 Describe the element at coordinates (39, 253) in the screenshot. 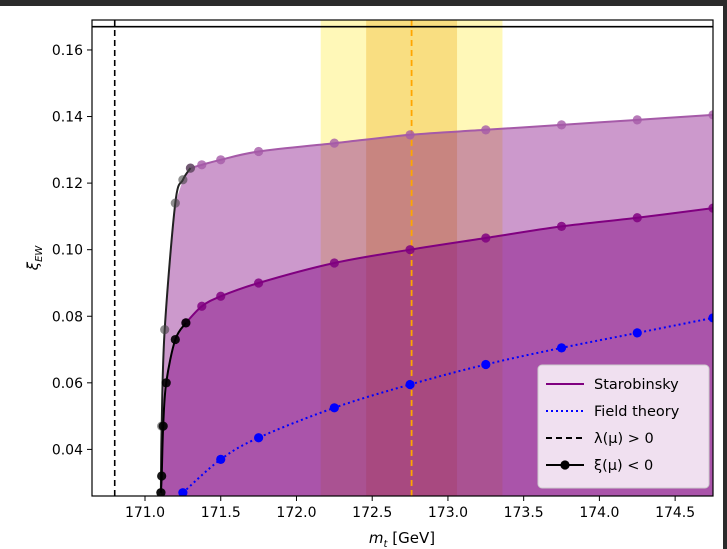

I see `label-subscript: EW` at that location.